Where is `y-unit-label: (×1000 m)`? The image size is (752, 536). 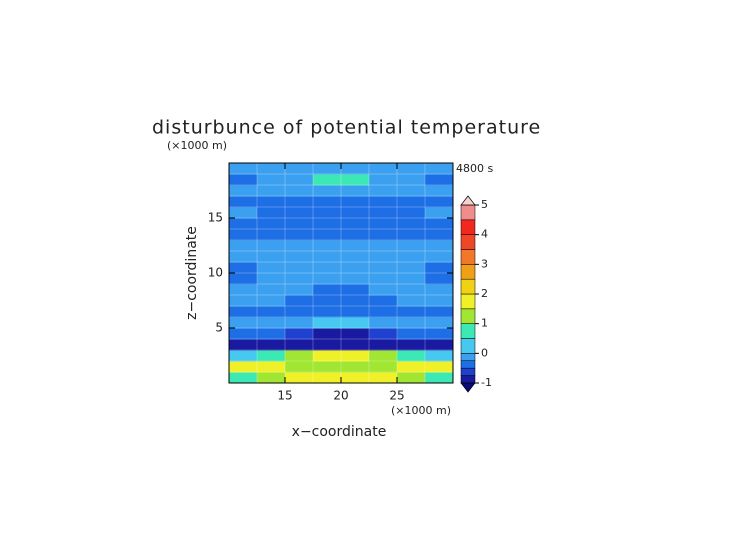
y-unit-label: (×1000 m) is located at coordinates (197, 145).